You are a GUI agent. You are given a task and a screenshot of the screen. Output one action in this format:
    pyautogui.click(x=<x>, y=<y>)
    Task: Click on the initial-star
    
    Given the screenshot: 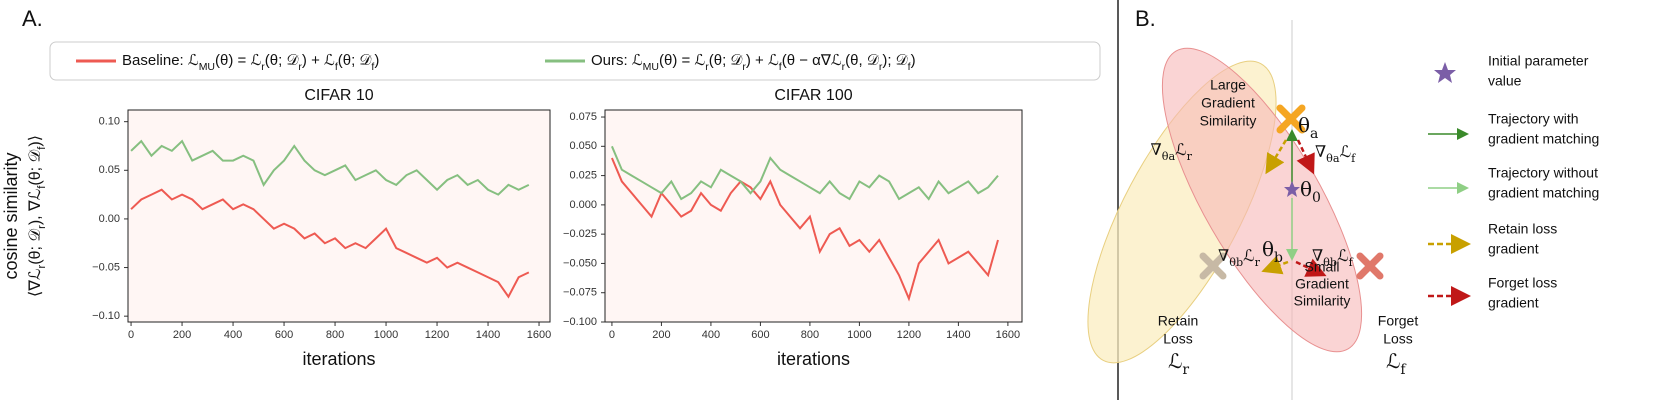 What is the action you would take?
    pyautogui.click(x=1292, y=189)
    